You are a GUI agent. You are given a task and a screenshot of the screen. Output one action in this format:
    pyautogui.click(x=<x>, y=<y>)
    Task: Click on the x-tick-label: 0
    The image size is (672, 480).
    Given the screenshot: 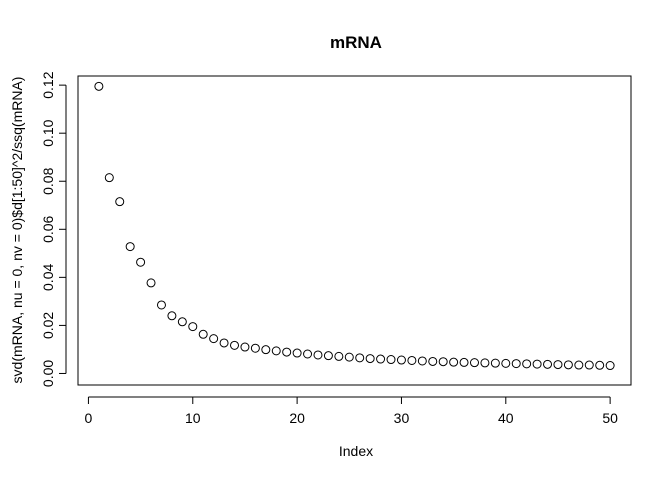 What is the action you would take?
    pyautogui.click(x=89, y=418)
    